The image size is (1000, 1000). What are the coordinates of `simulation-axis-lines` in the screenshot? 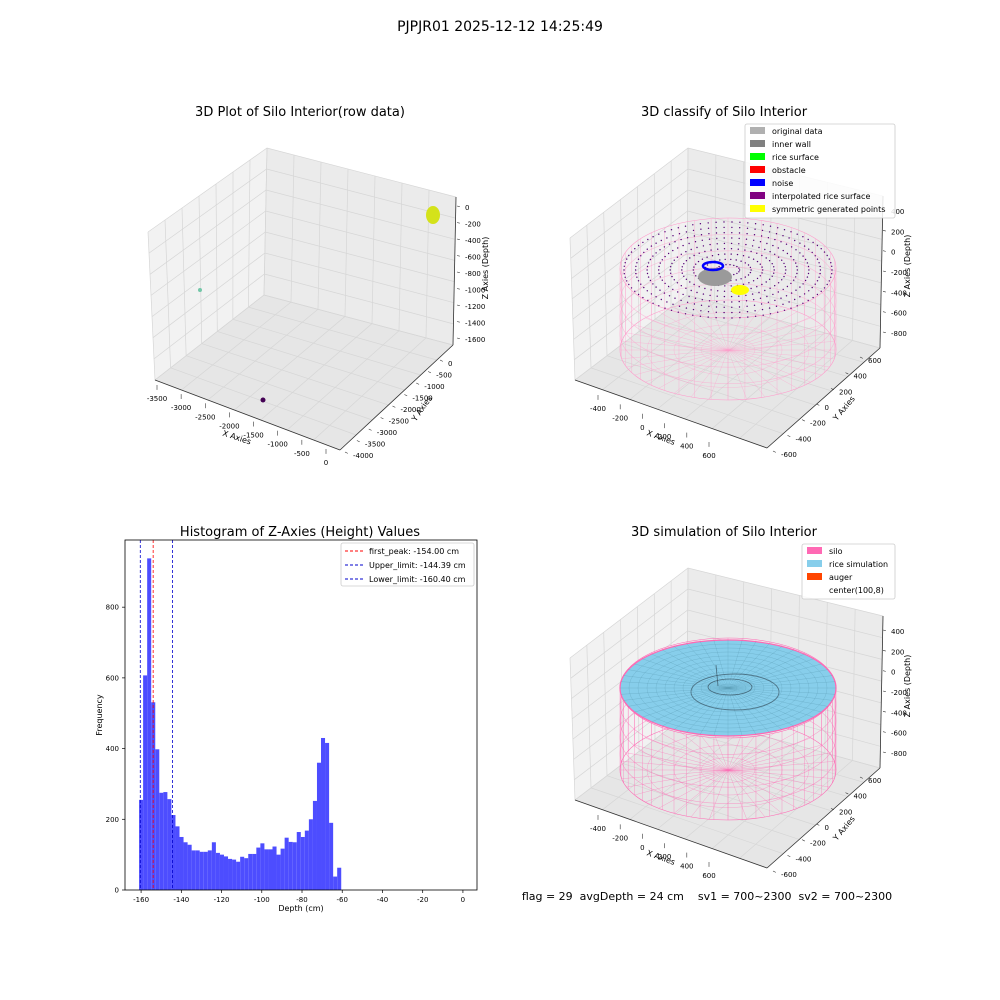 It's located at (729, 742).